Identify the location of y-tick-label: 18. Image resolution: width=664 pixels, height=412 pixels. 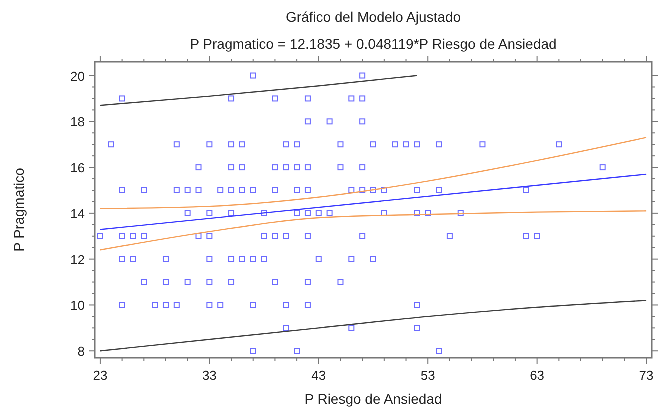
(77, 122).